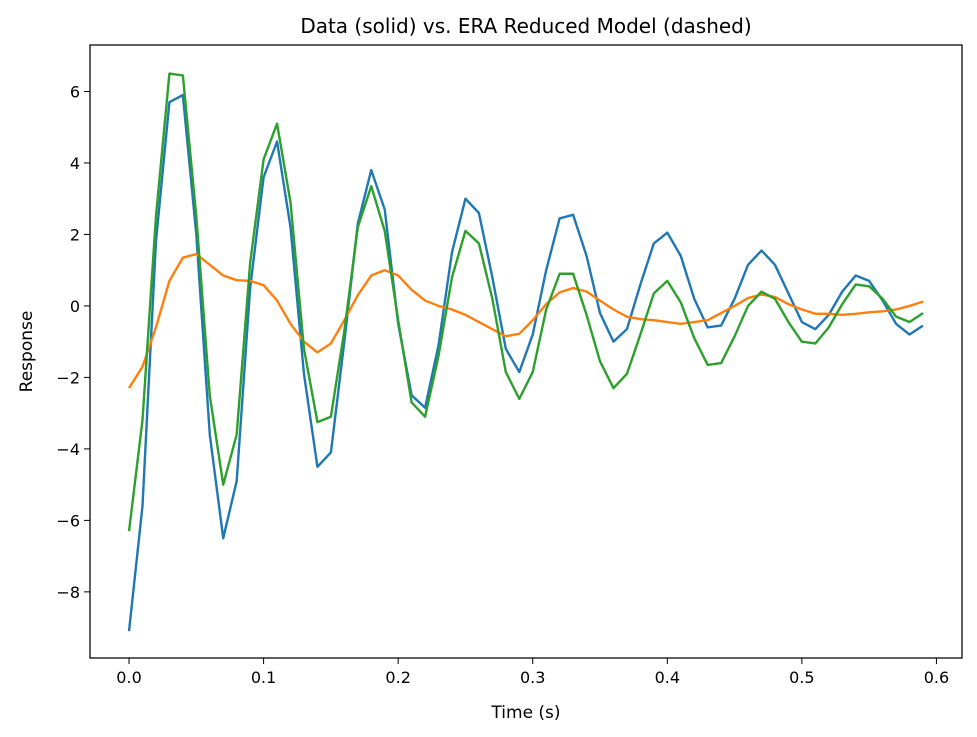 The image size is (977, 737). Describe the element at coordinates (27, 352) in the screenshot. I see `y-axis-label: Response` at that location.